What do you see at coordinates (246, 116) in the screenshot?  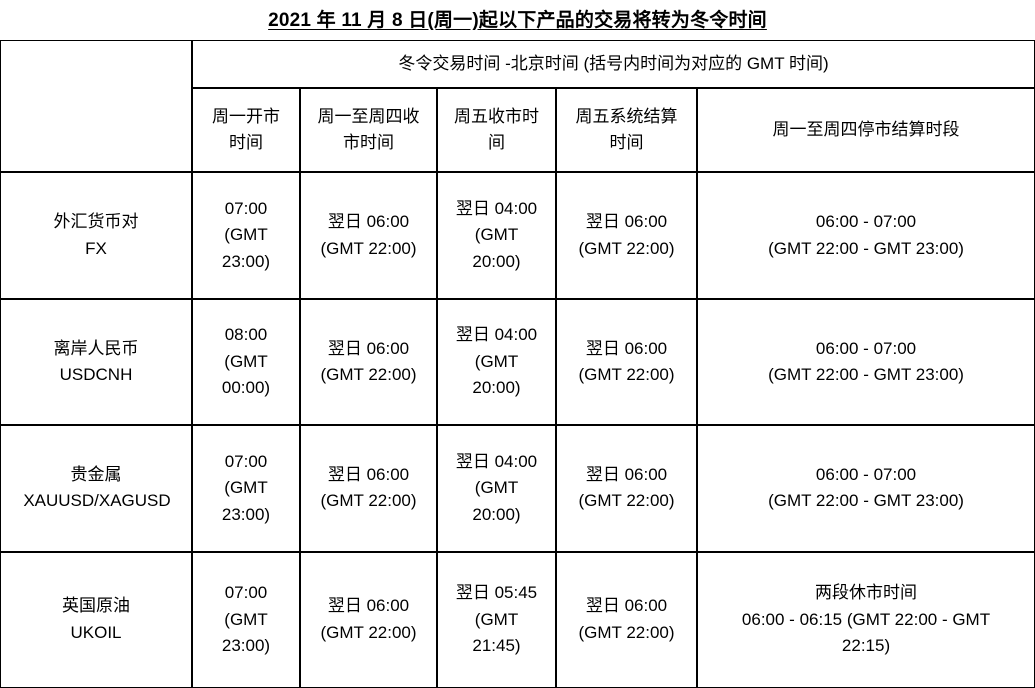 I see `header-mon-open-line1: 周一开市` at bounding box center [246, 116].